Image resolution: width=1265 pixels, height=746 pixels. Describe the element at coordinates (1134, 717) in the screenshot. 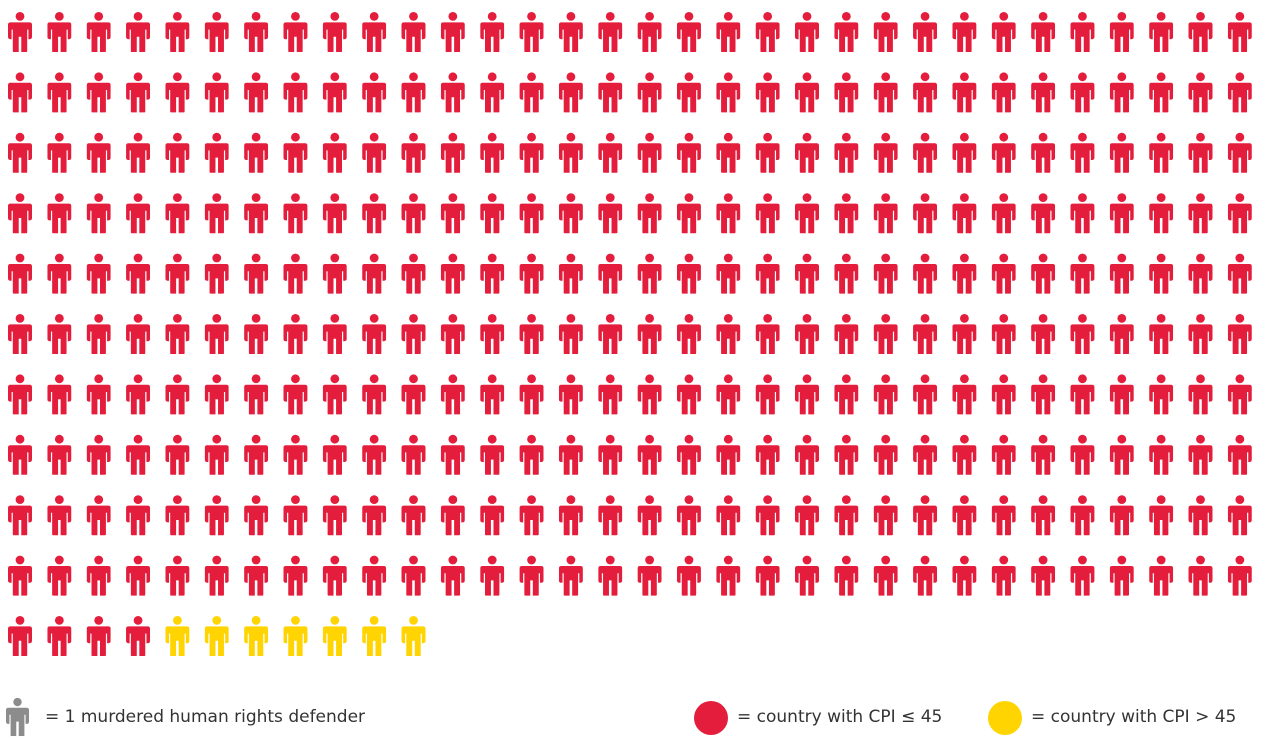

I see `legend-yellow-label: = country with CPI > 45` at that location.